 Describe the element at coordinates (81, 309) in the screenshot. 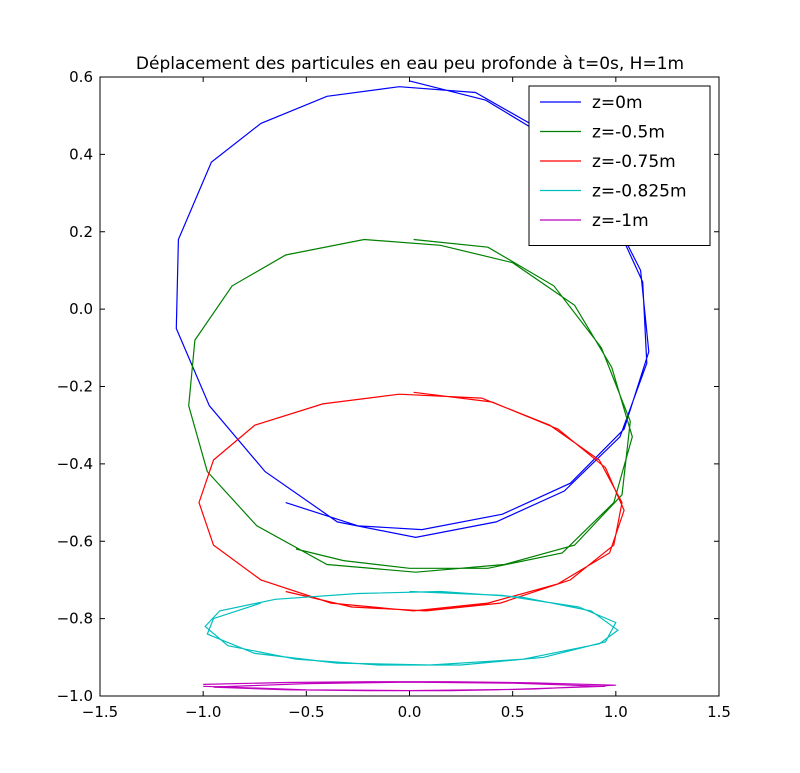

I see `y-tick-label: 0.0` at that location.